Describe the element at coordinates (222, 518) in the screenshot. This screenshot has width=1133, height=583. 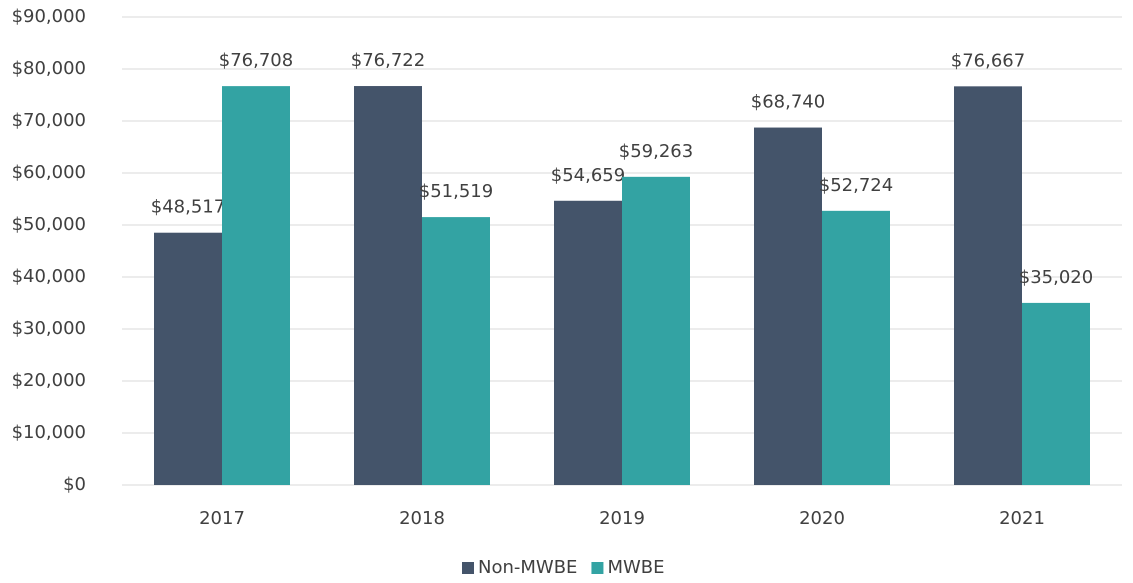
I see `x-tick-label: 2017` at that location.